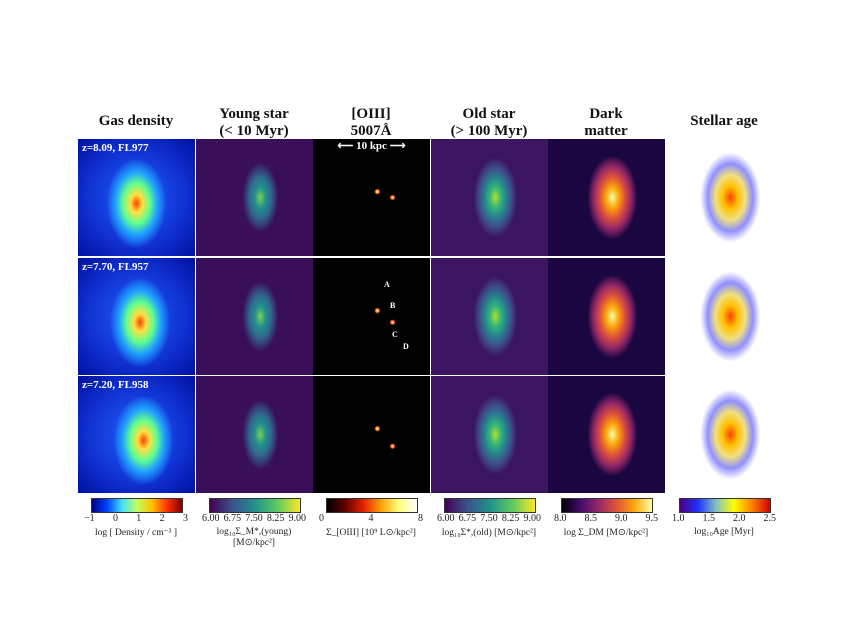 Image resolution: width=860 pixels, height=640 pixels. Describe the element at coordinates (724, 316) in the screenshot. I see `panel-stellar-age-row2` at that location.